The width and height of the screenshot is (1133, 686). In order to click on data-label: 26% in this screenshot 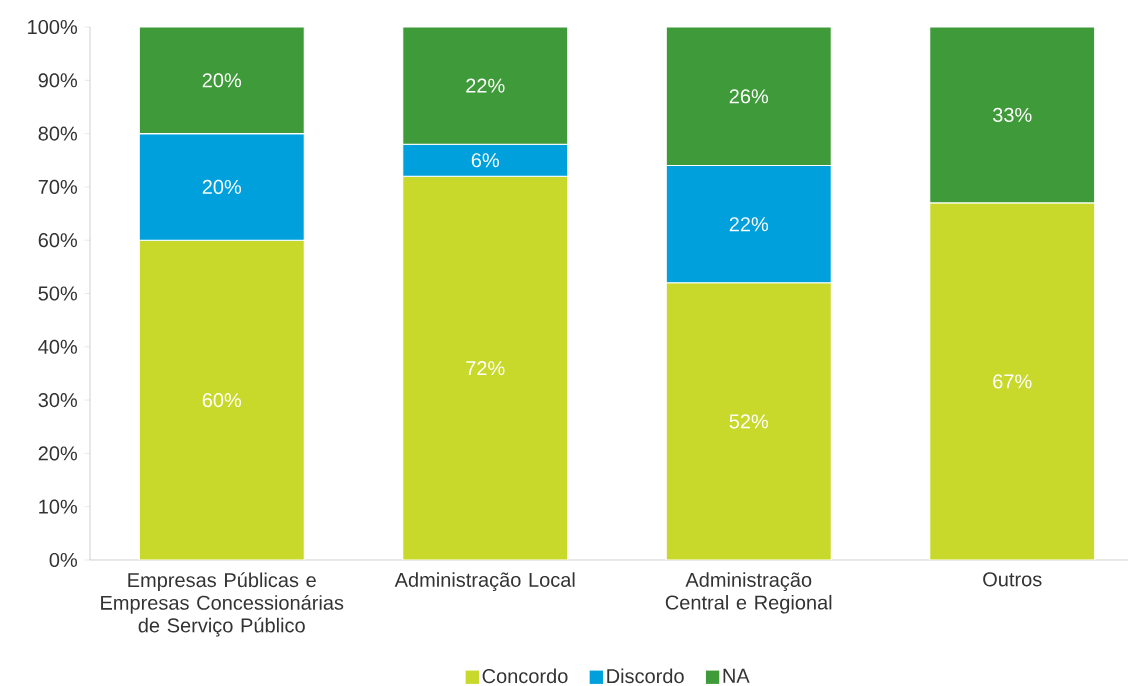, I will do `click(749, 96)`.